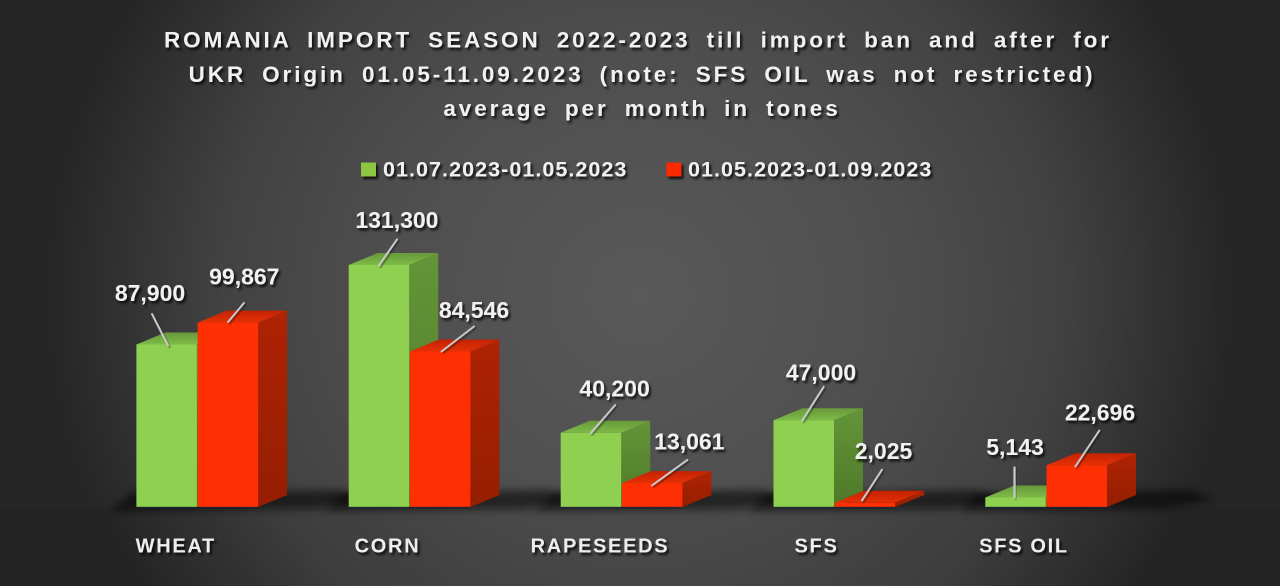 The width and height of the screenshot is (1280, 586). I want to click on svg-text: RAPESEEDS, so click(600, 546).